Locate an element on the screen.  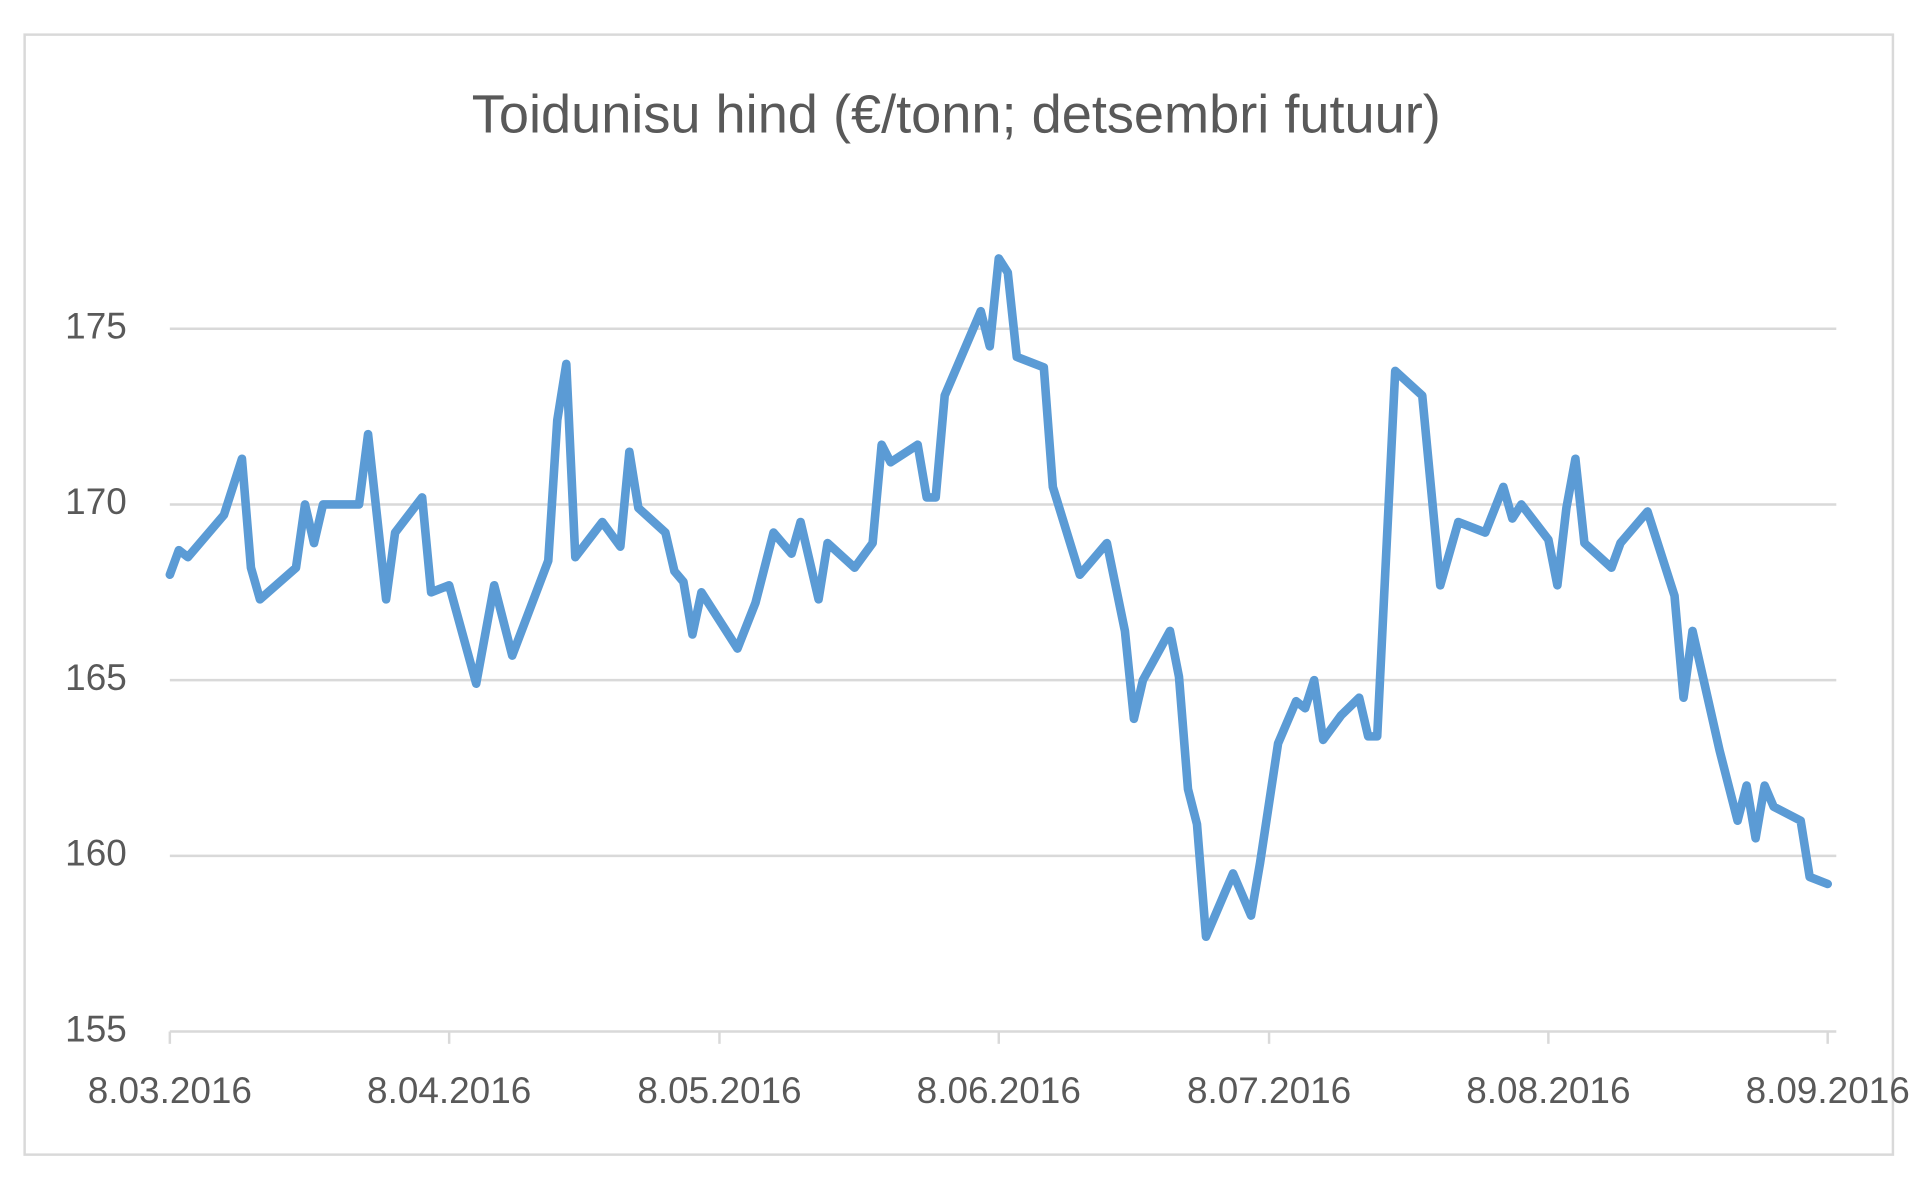
x-tick-label: 8.07.2016 is located at coordinates (1269, 1090).